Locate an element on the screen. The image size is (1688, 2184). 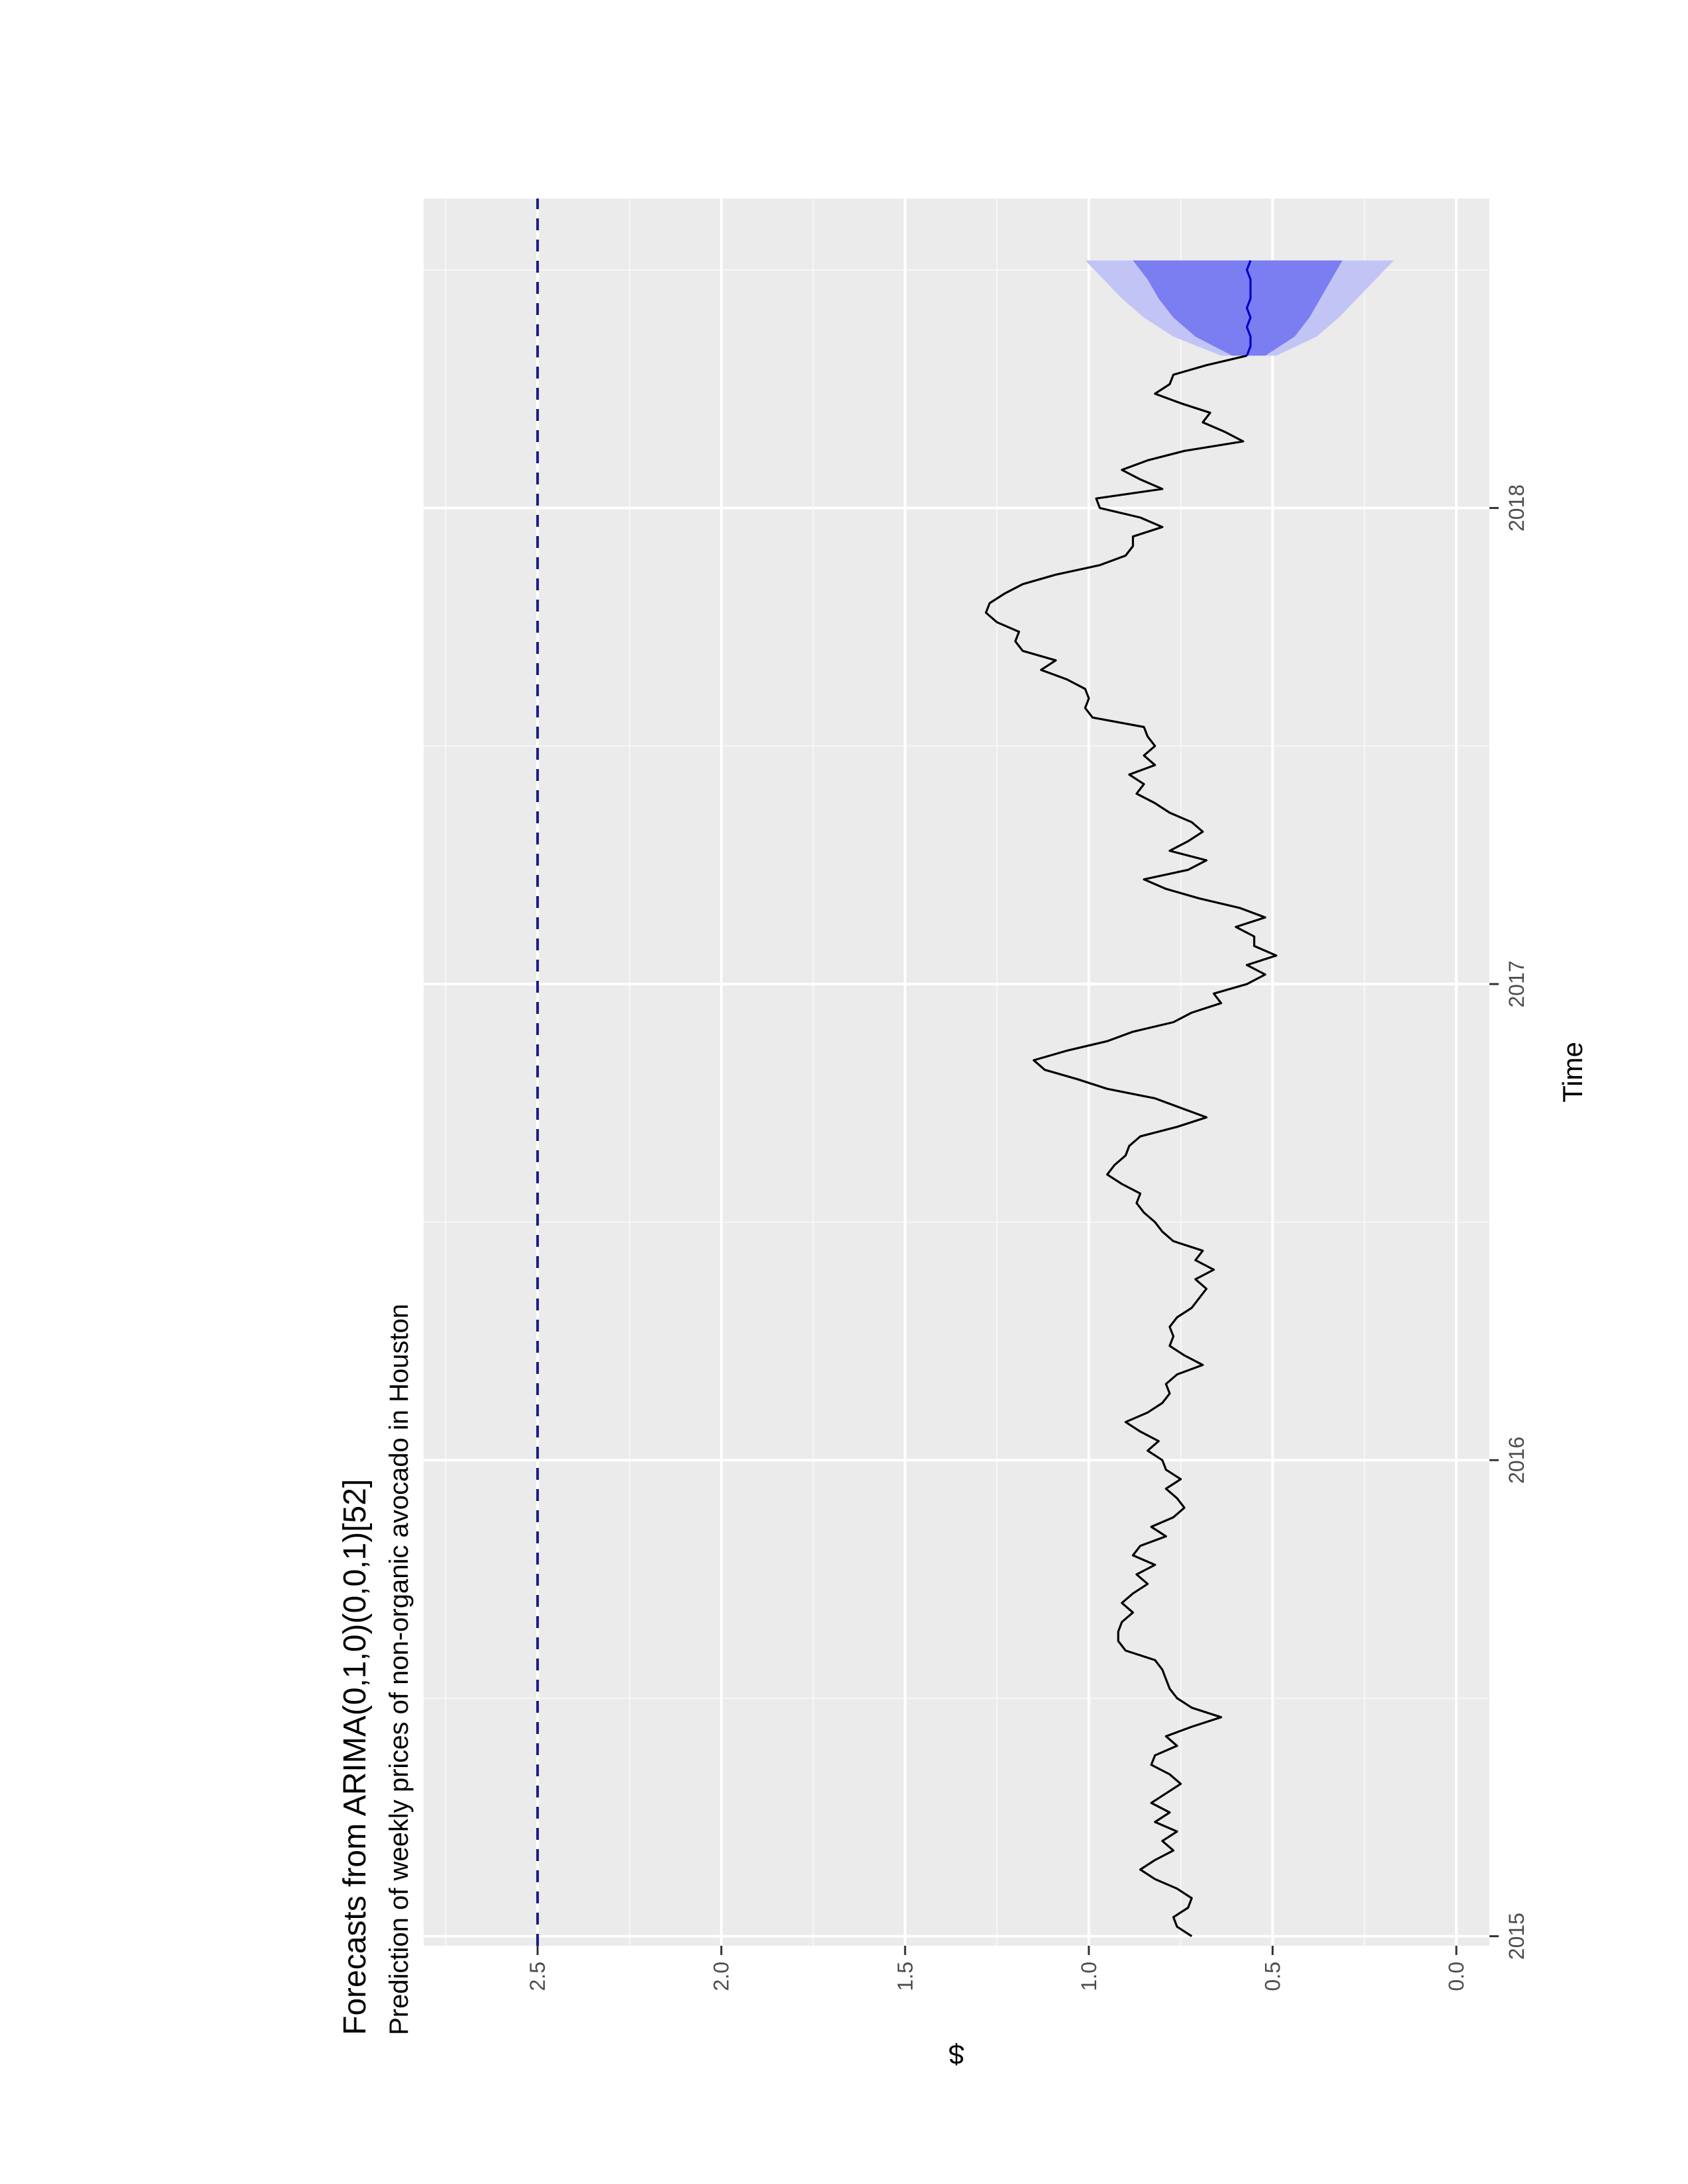
forecast-intervals is located at coordinates (1239, 308).